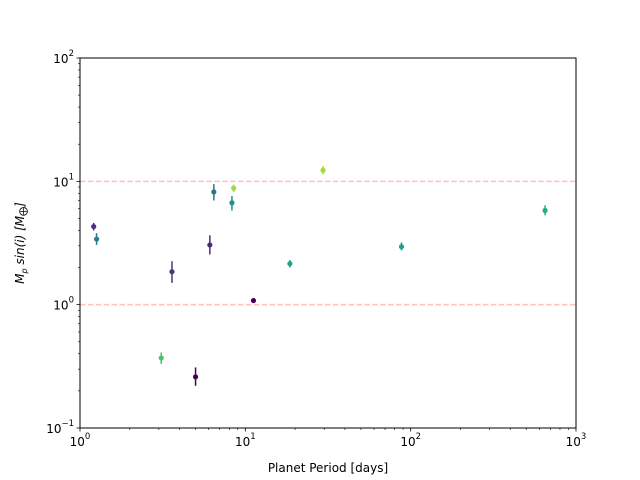 Image resolution: width=640 pixels, height=480 pixels. Describe the element at coordinates (63, 57) in the screenshot. I see `y-tick-label: 10²` at that location.